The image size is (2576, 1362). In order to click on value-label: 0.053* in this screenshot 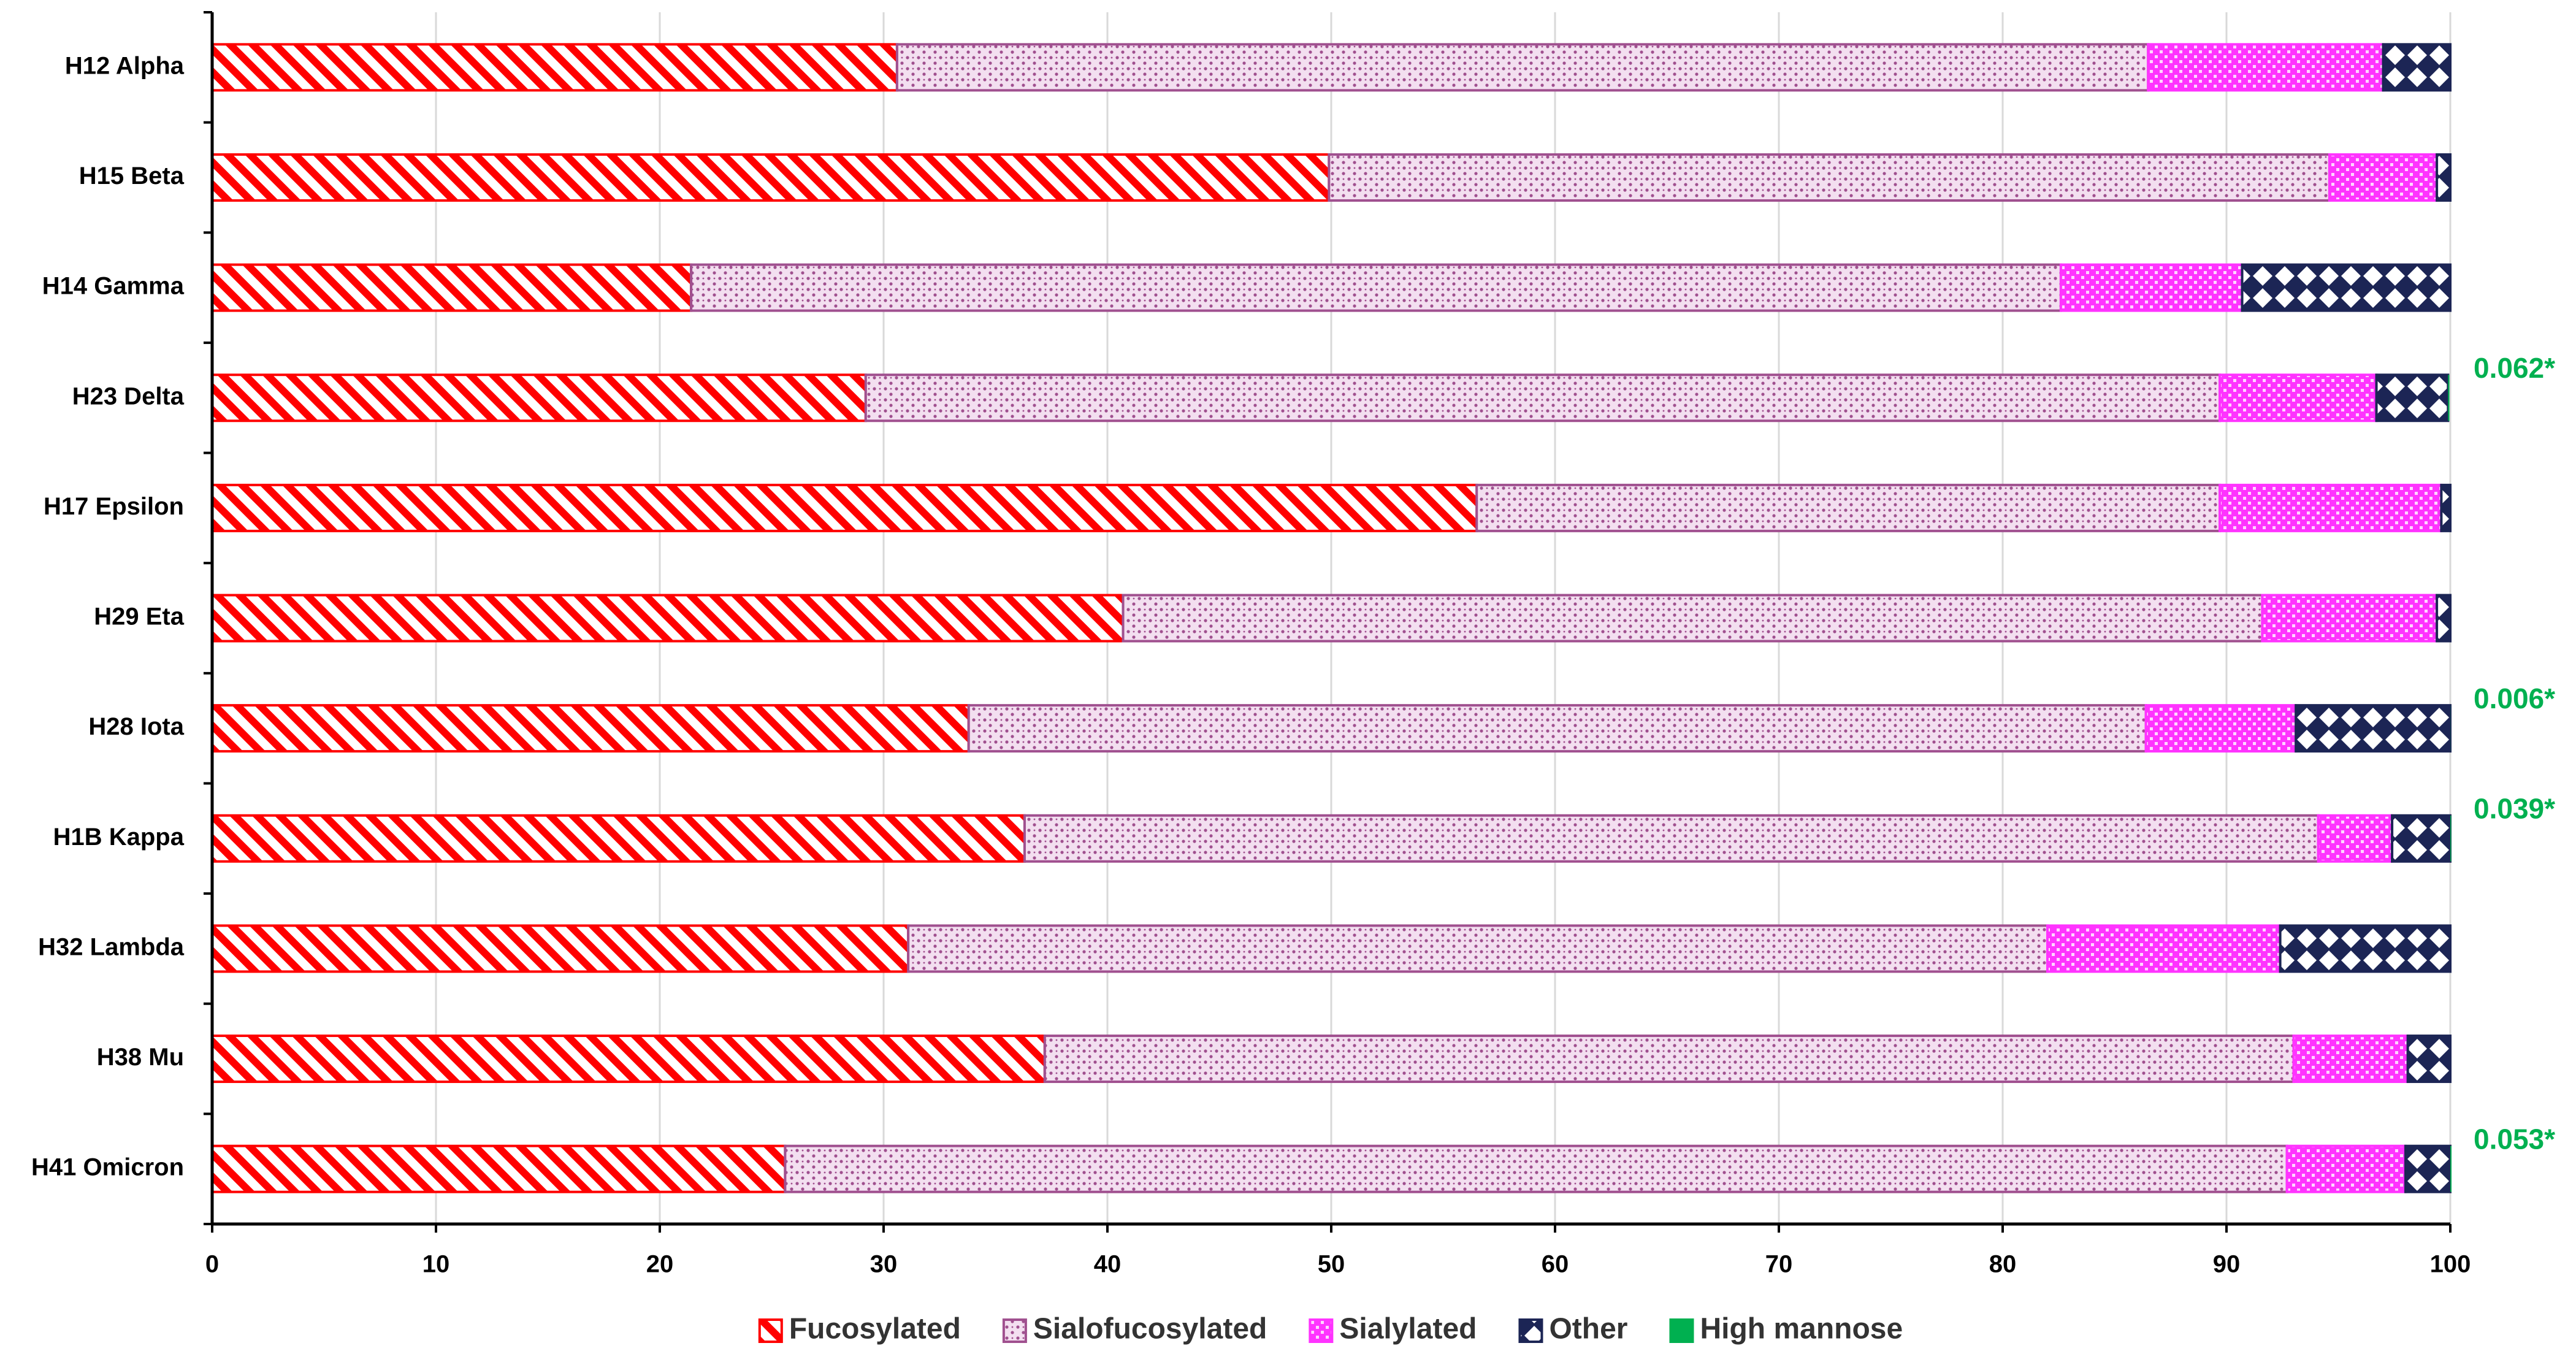, I will do `click(2514, 1139)`.